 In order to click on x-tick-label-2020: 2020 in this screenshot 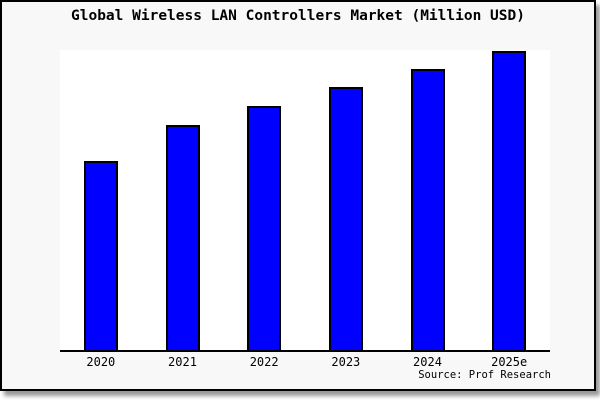, I will do `click(101, 362)`.